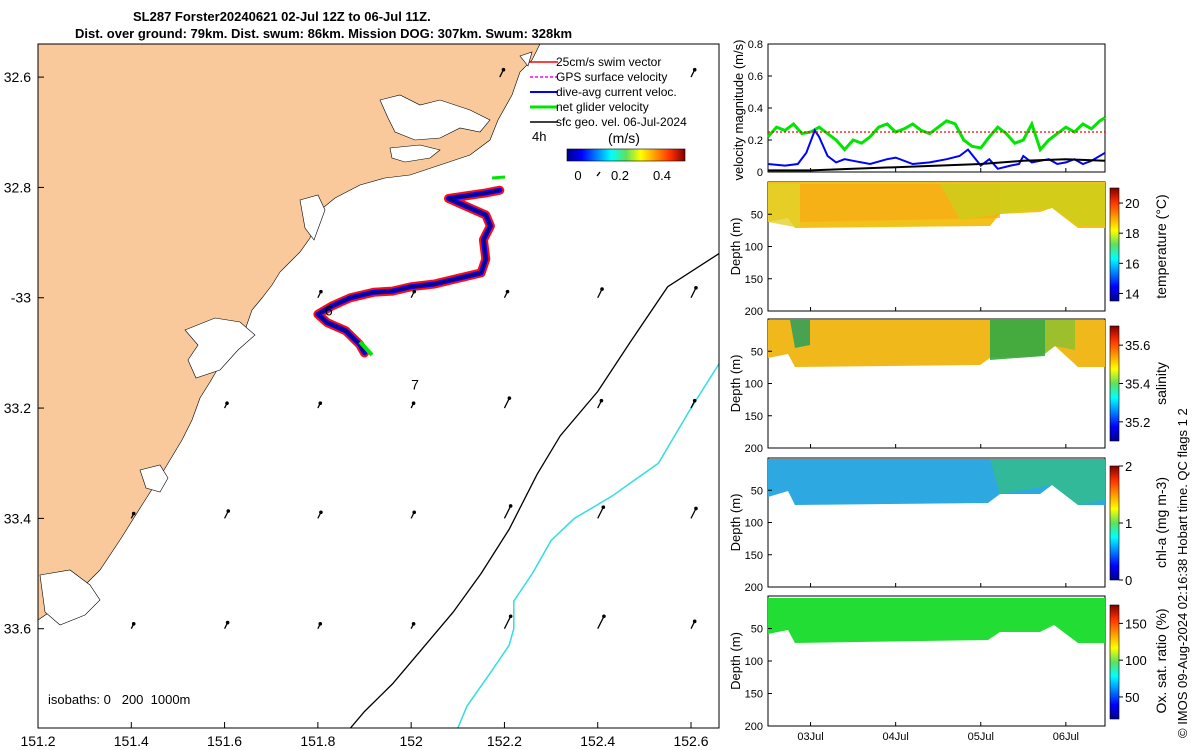 The width and height of the screenshot is (1200, 750). What do you see at coordinates (1060, 337) in the screenshot?
I see `salinity-mid-patch` at bounding box center [1060, 337].